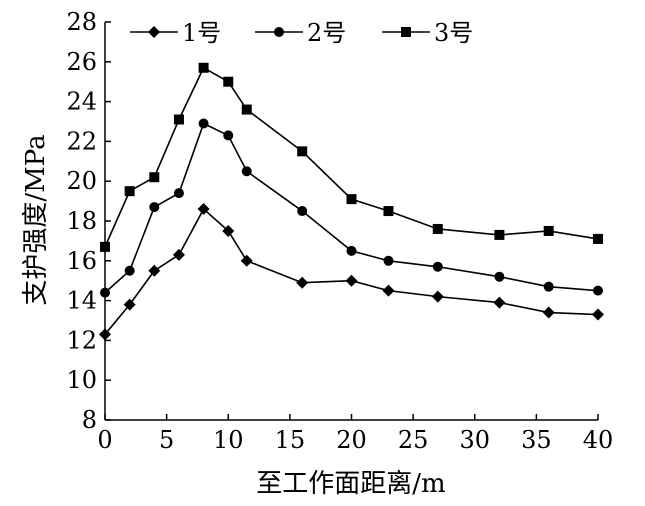 This screenshot has width=645, height=506. I want to click on legend-label: 1号, so click(201, 33).